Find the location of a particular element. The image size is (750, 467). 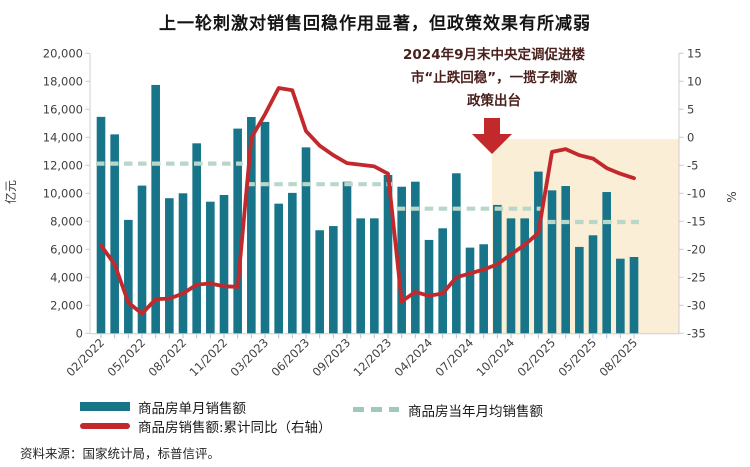

bar-03/2024 is located at coordinates (415, 257).